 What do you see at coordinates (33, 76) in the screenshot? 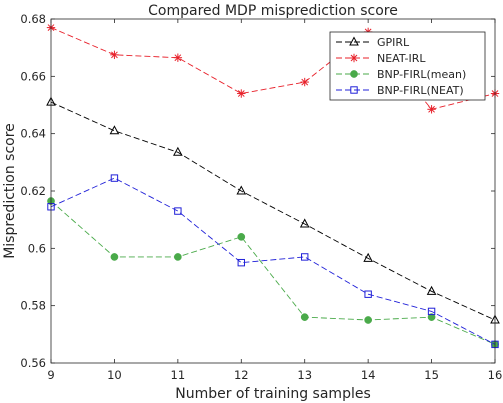
I see `y-tick-label-6: 0.66` at bounding box center [33, 76].